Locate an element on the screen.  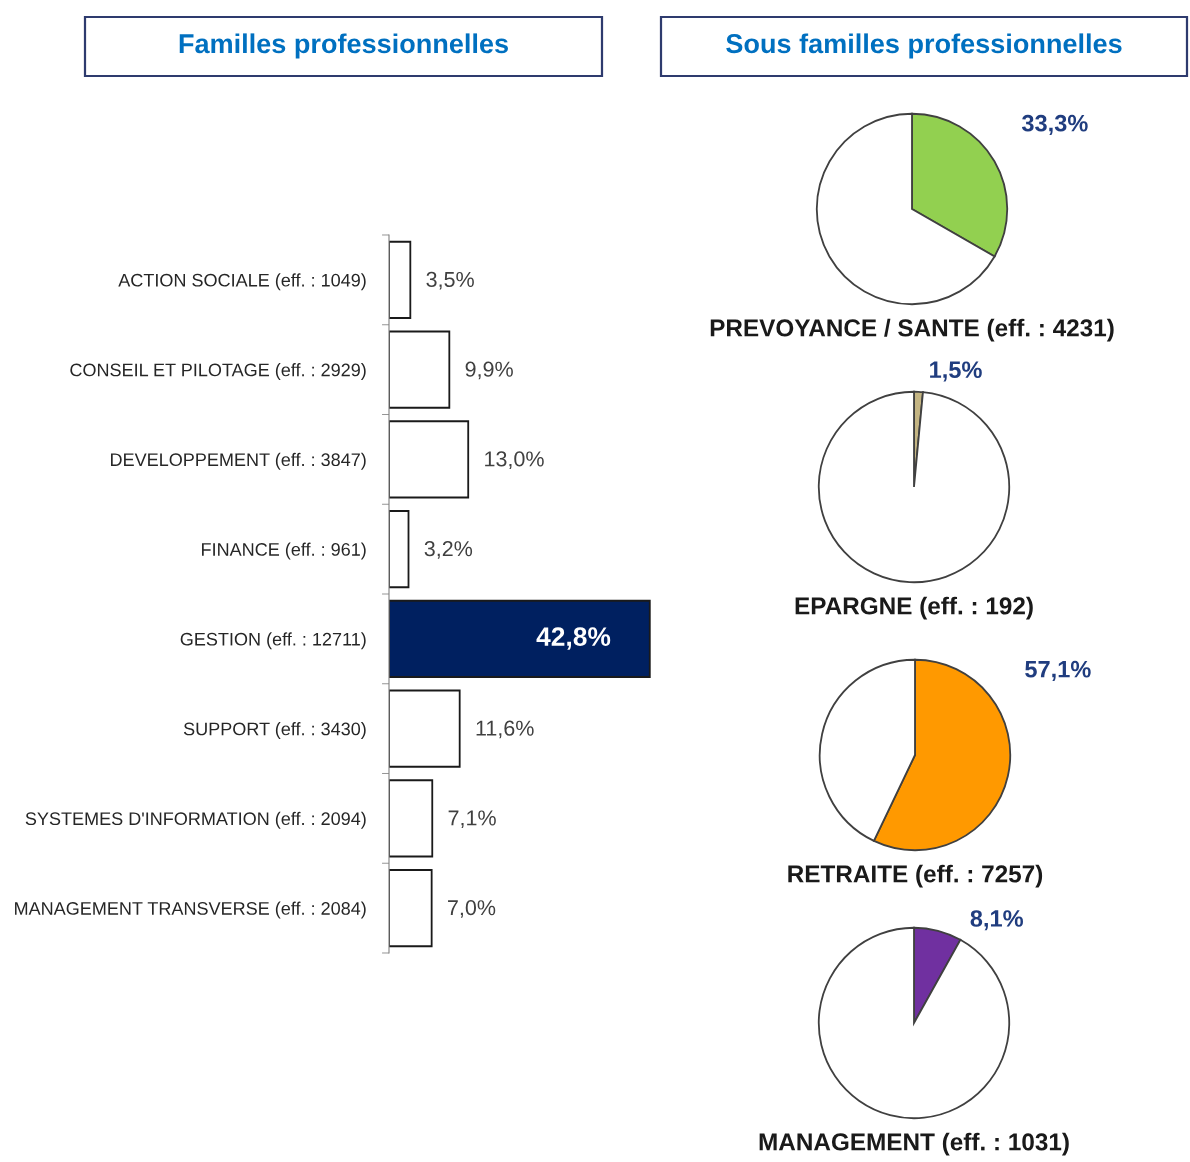
text: RETRAITE (eff. : 7257) is located at coordinates (915, 876).